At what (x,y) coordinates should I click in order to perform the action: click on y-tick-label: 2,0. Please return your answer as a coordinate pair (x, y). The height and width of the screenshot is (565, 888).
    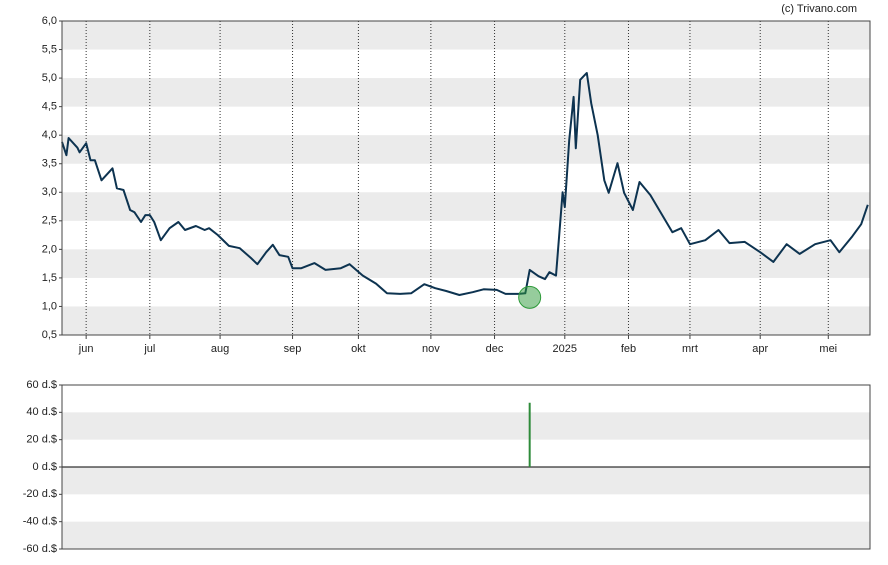
    Looking at the image, I should click on (49, 249).